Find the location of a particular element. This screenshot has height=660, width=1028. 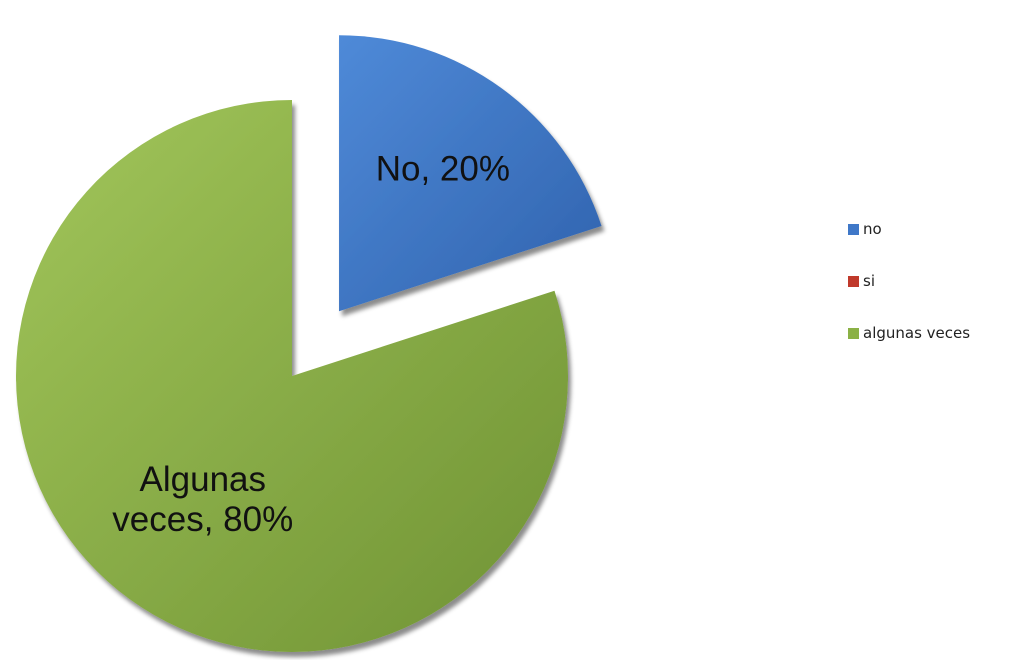

legend-item-si: si is located at coordinates (861, 281).